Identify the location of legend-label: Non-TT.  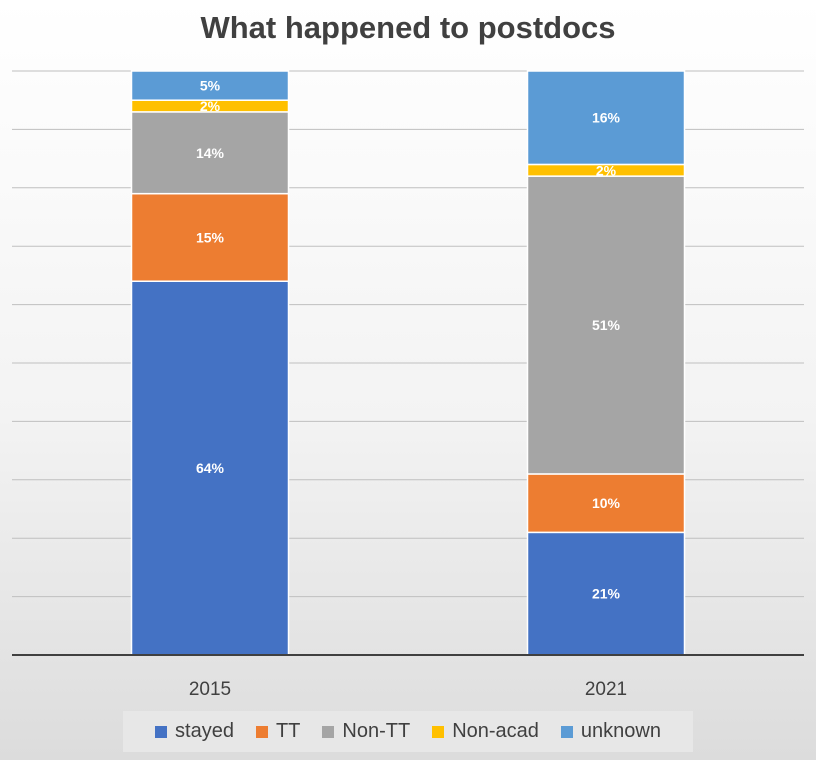
(376, 731).